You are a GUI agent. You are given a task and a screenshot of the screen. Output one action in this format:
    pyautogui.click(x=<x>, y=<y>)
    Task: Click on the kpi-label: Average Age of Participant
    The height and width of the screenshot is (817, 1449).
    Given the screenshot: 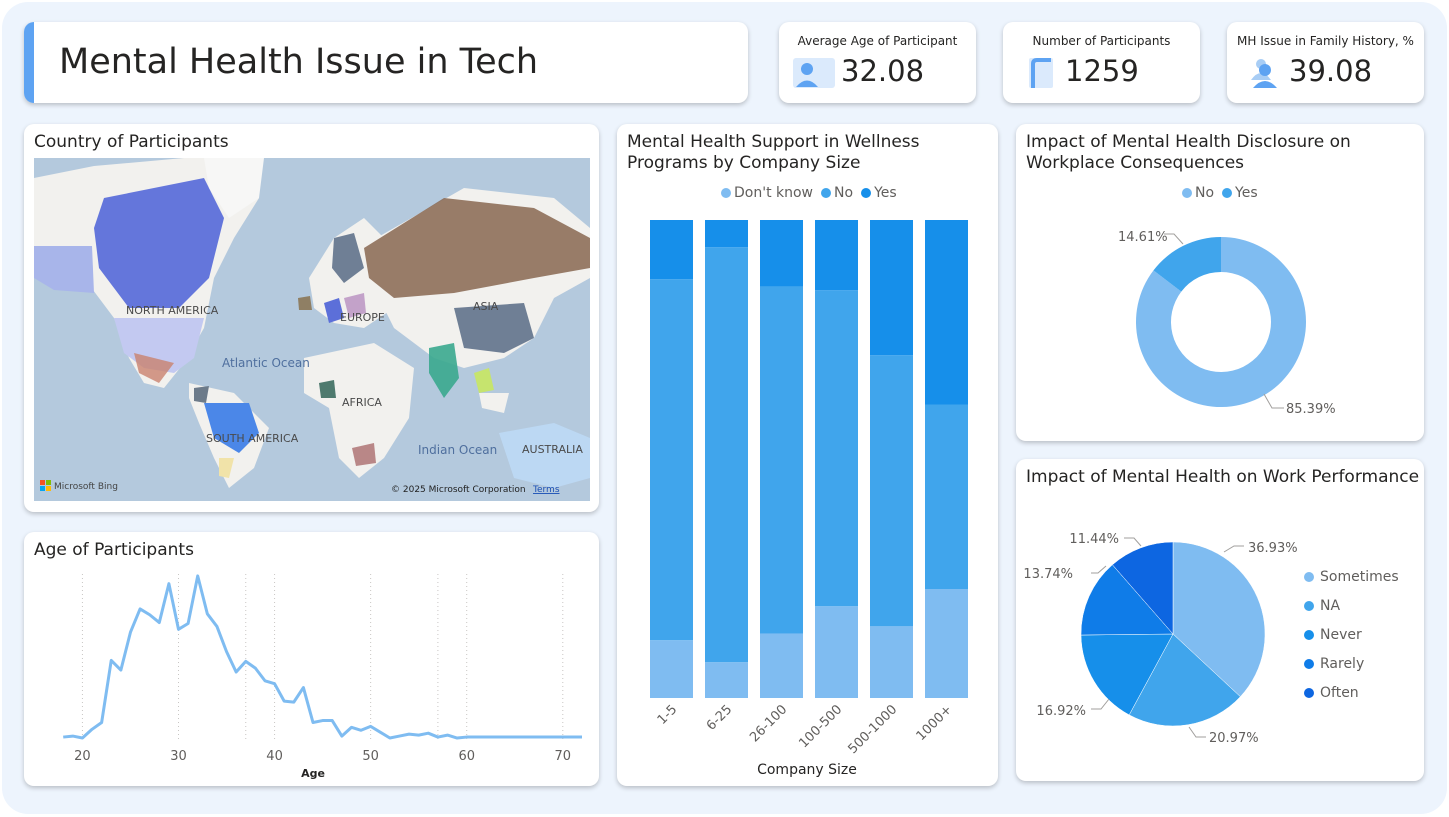 What is the action you would take?
    pyautogui.click(x=877, y=41)
    